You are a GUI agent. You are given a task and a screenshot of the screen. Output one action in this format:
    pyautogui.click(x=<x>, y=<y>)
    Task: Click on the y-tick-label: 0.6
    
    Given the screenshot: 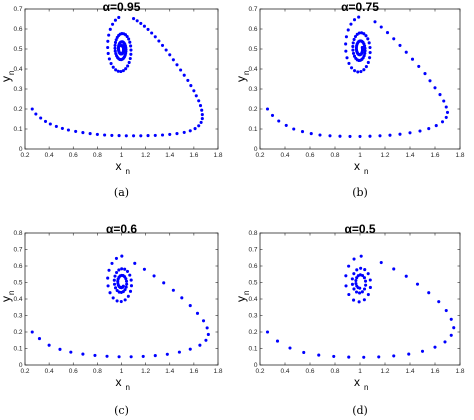 What is the action you would take?
    pyautogui.click(x=252, y=266)
    